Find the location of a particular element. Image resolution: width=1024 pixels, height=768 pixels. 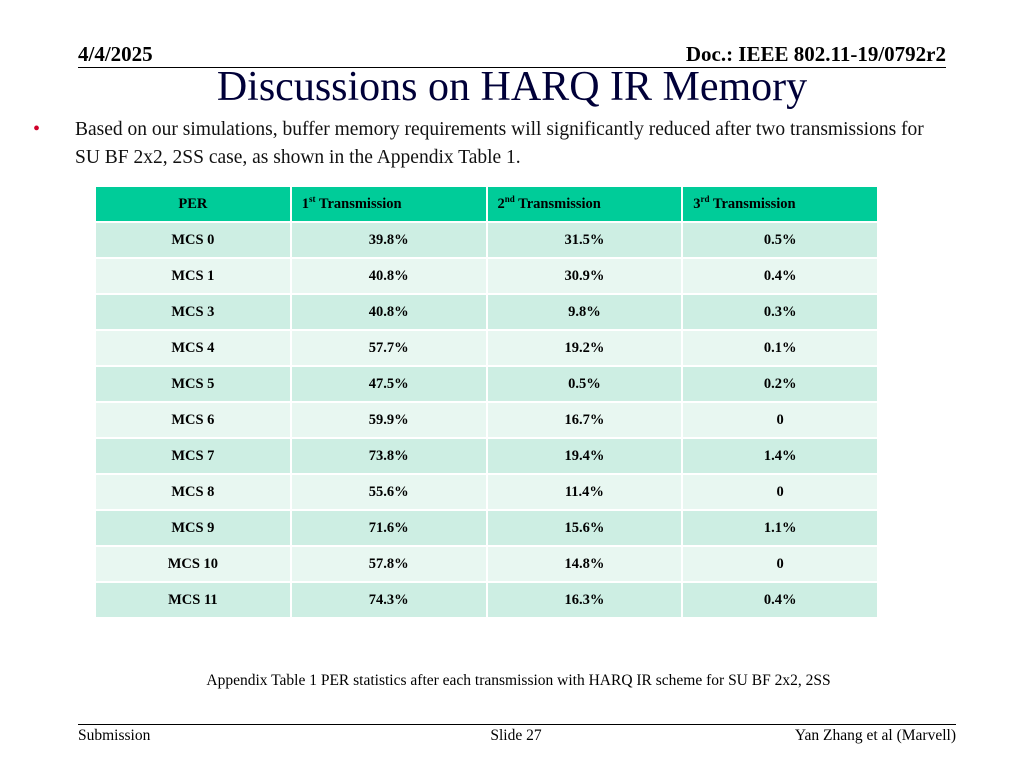

cell-1st: 73.8% is located at coordinates (388, 456).